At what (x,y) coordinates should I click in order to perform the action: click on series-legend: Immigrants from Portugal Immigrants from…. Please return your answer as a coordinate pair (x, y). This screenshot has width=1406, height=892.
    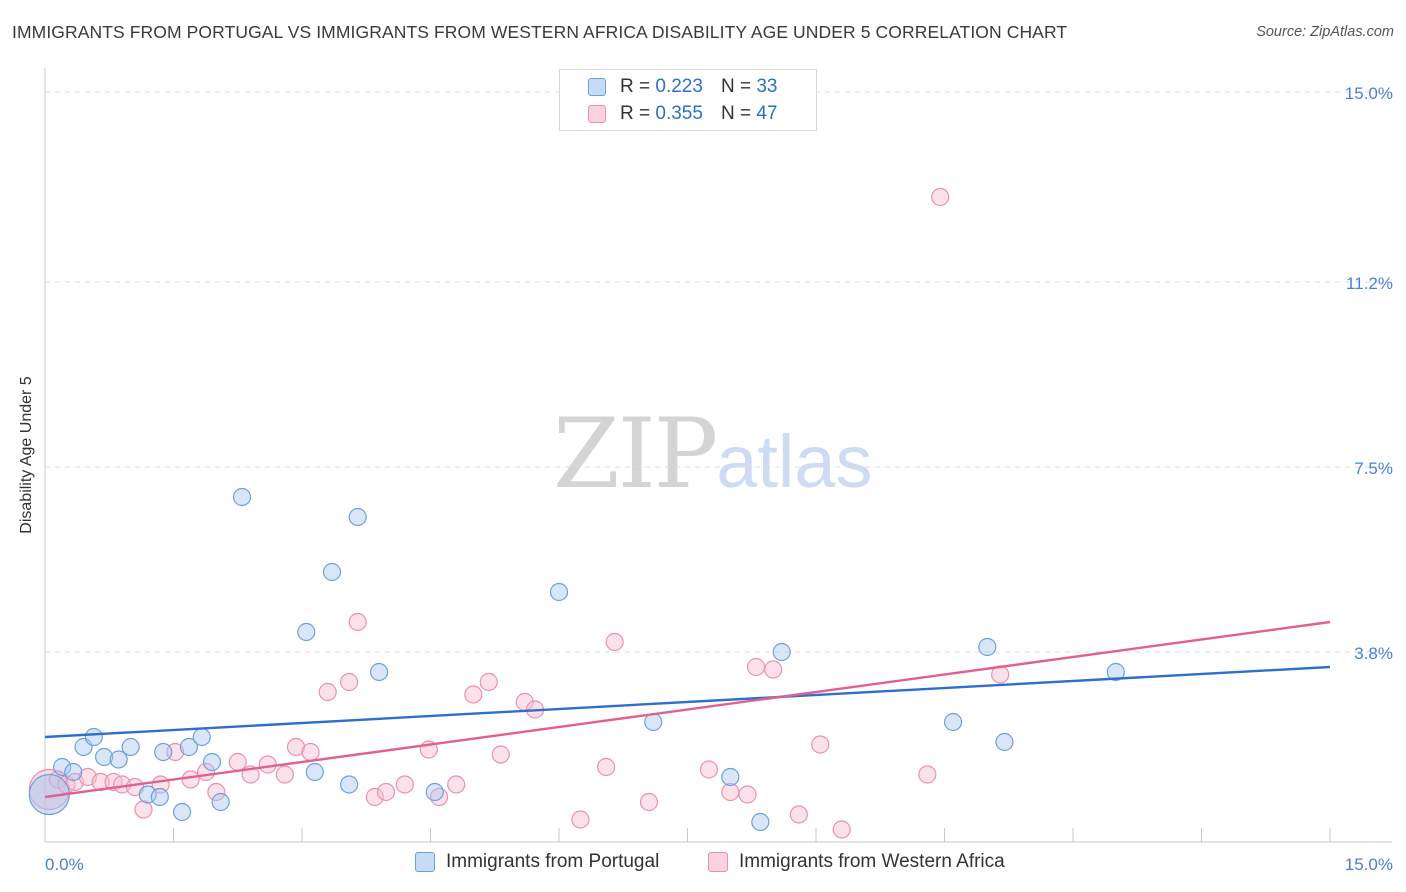
    Looking at the image, I should click on (703, 864).